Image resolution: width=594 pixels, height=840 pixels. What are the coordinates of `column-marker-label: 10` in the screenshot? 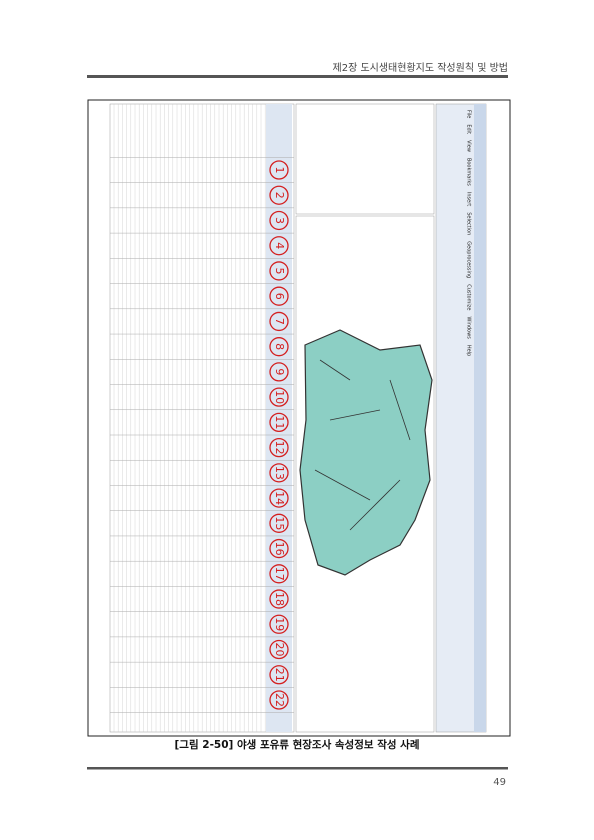 It's located at (279, 397).